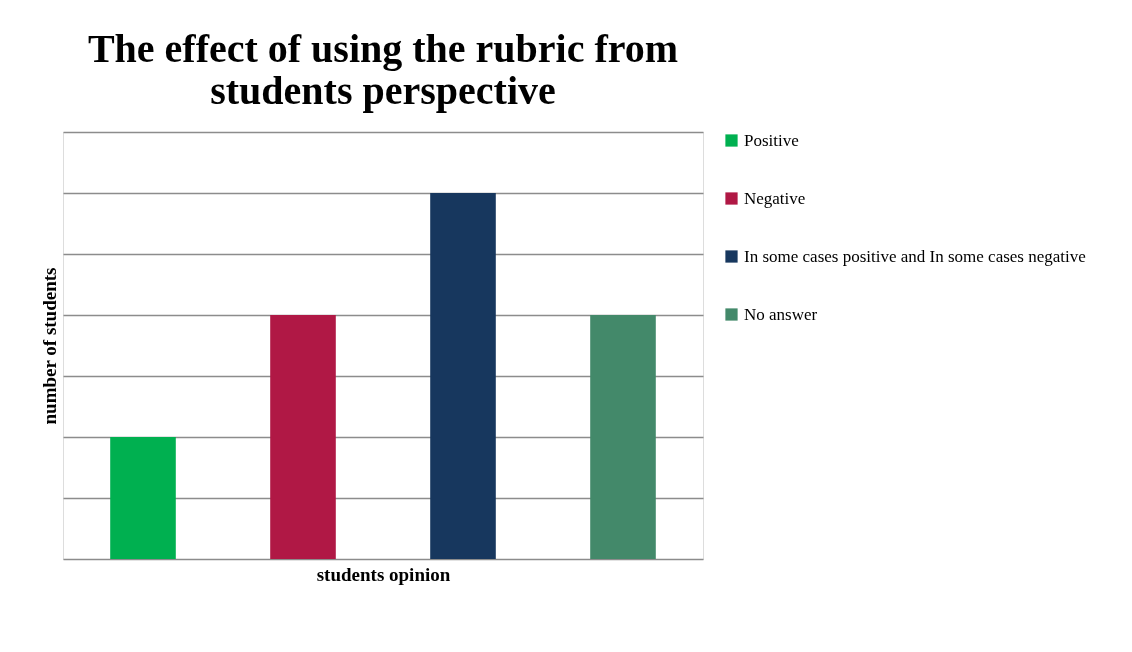 The image size is (1132, 652). What do you see at coordinates (775, 198) in the screenshot?
I see `legend-label: Negative` at bounding box center [775, 198].